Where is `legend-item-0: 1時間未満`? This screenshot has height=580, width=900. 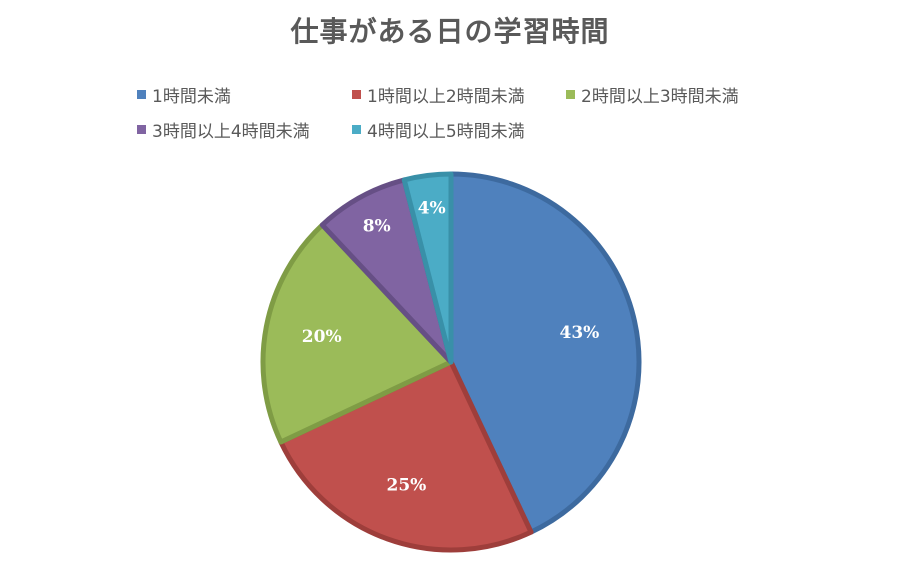 legend-item-0: 1時間未満 is located at coordinates (184, 94).